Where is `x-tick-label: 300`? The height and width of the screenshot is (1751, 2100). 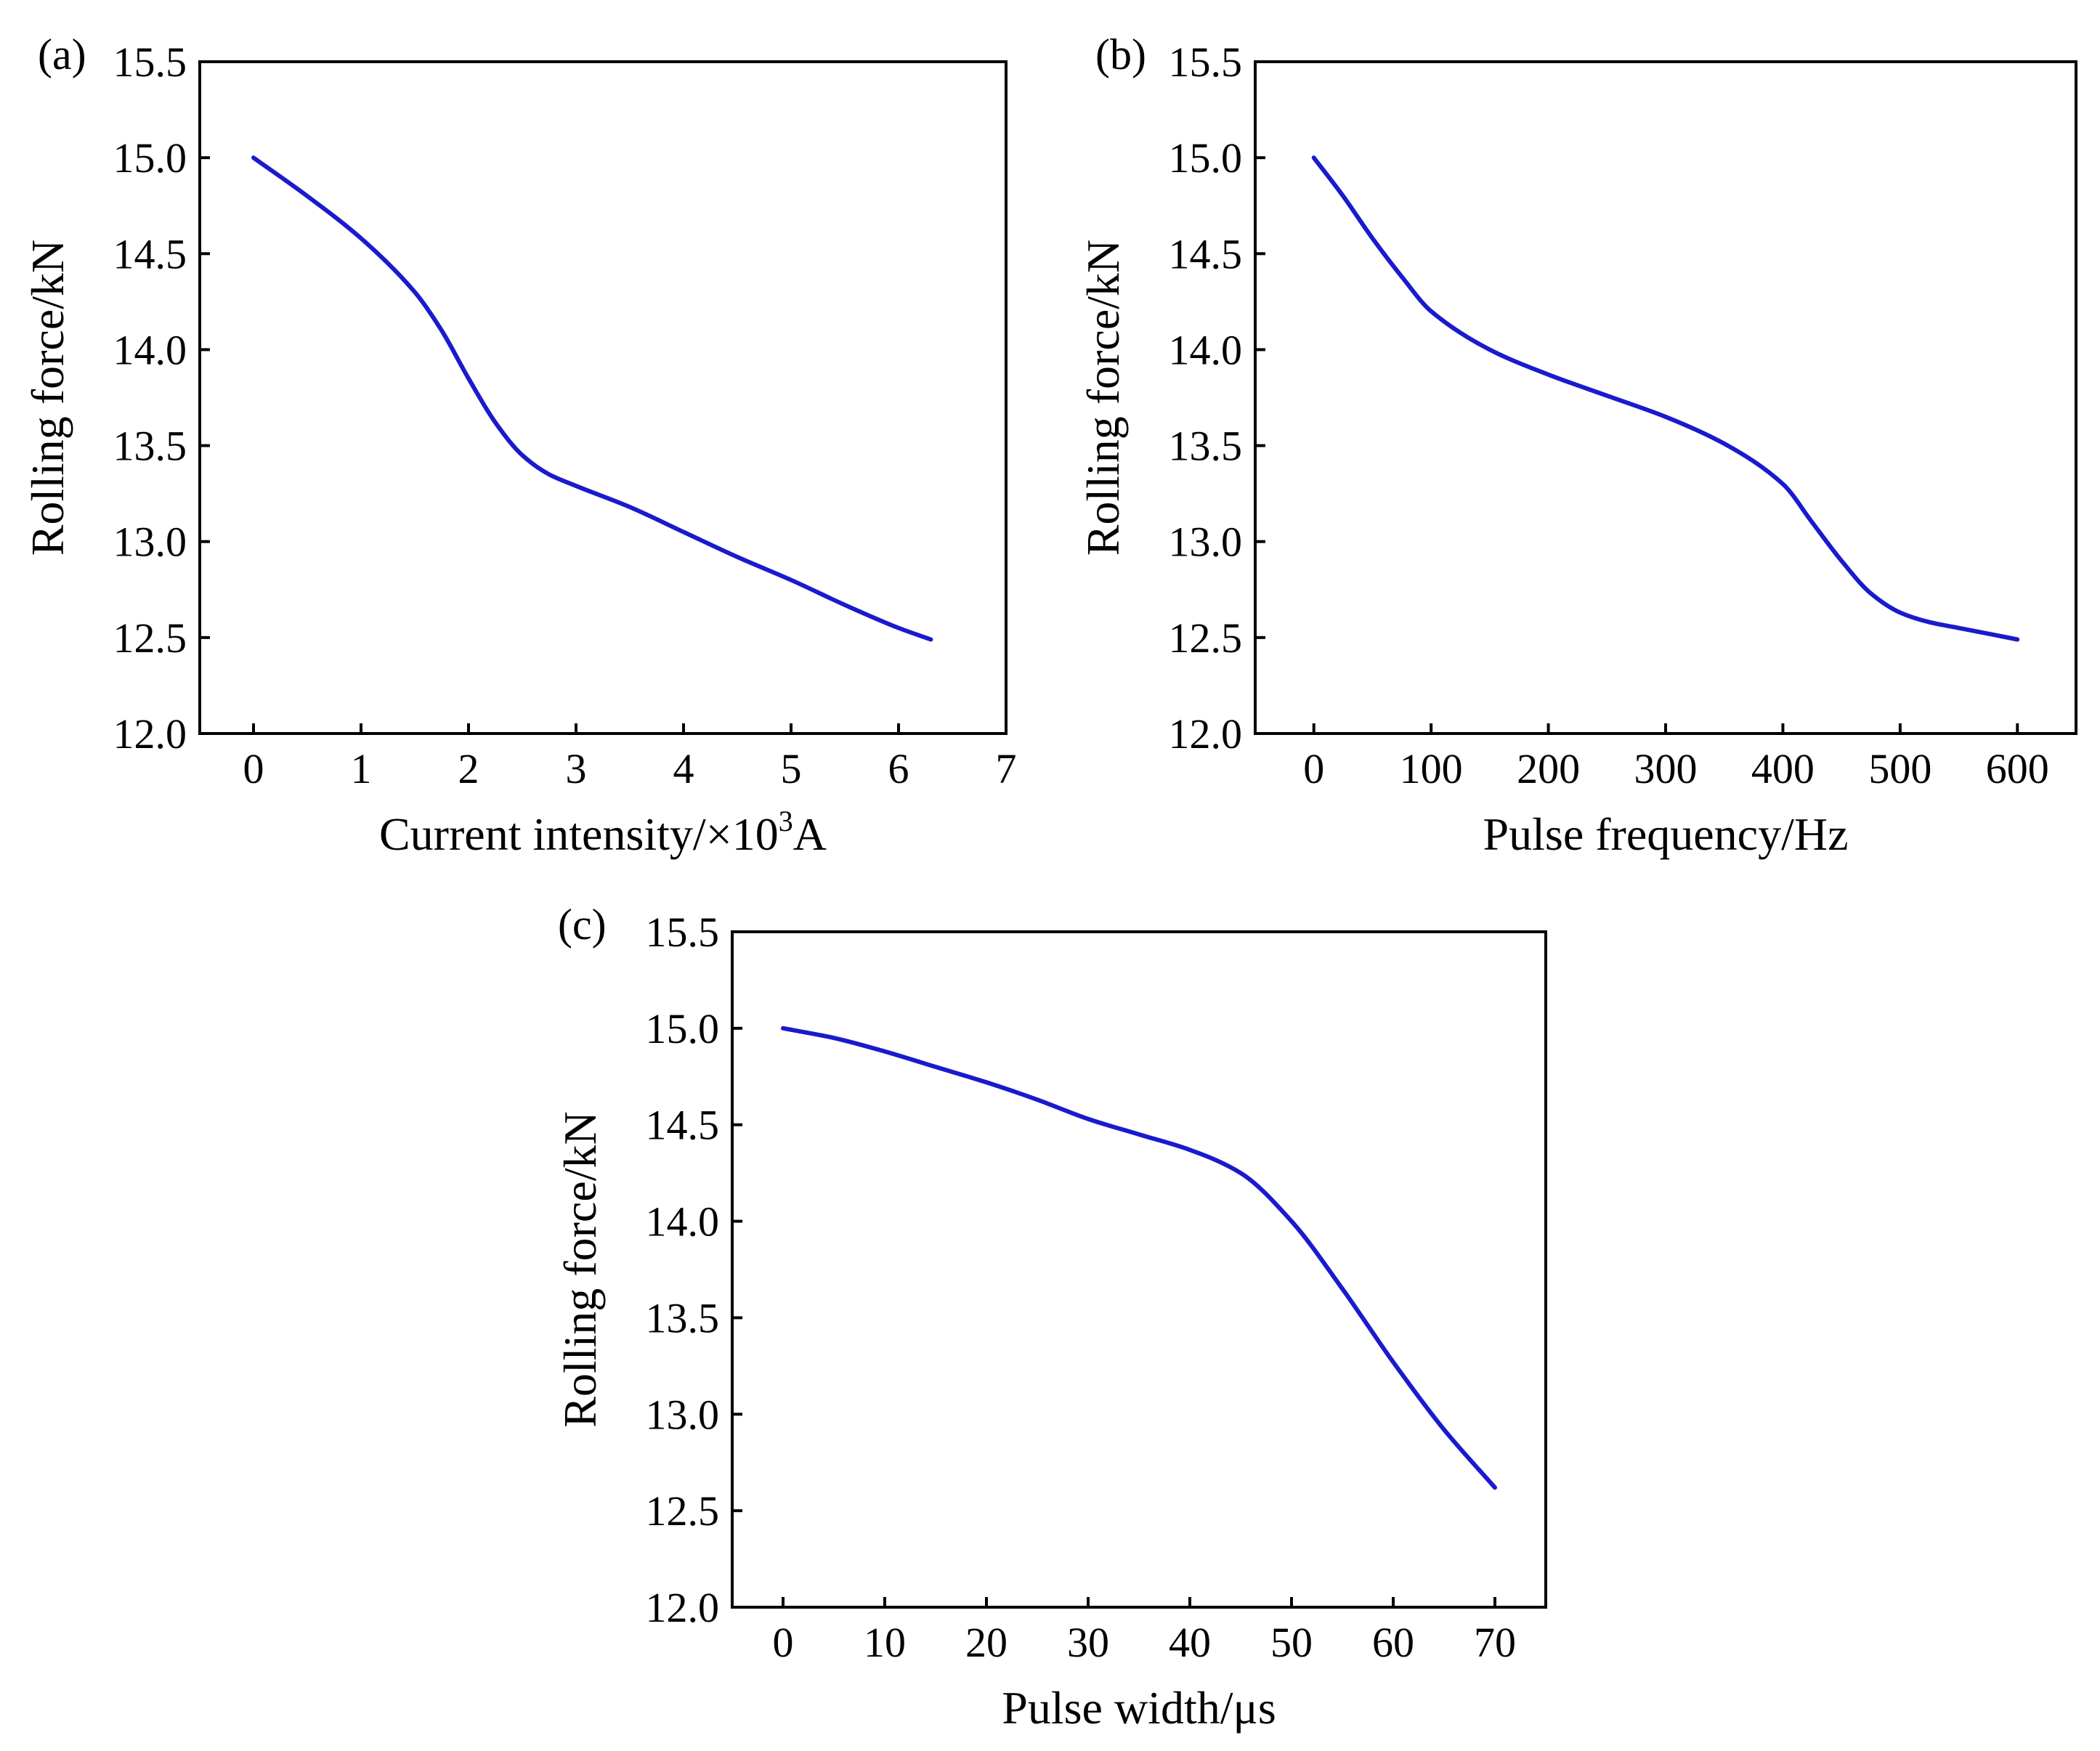
x-tick-label: 300 is located at coordinates (1666, 768).